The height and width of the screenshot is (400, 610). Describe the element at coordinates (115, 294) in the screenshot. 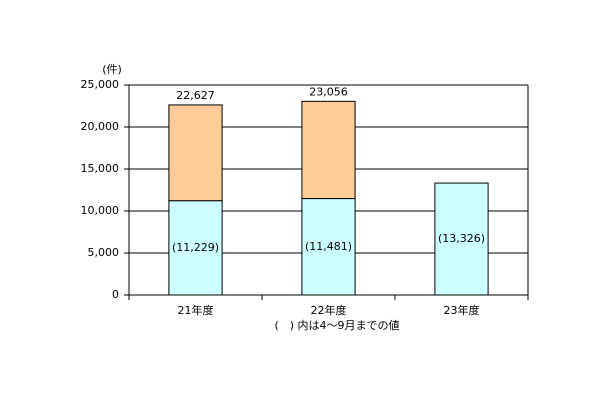

I see `y-tick-label: 0` at that location.